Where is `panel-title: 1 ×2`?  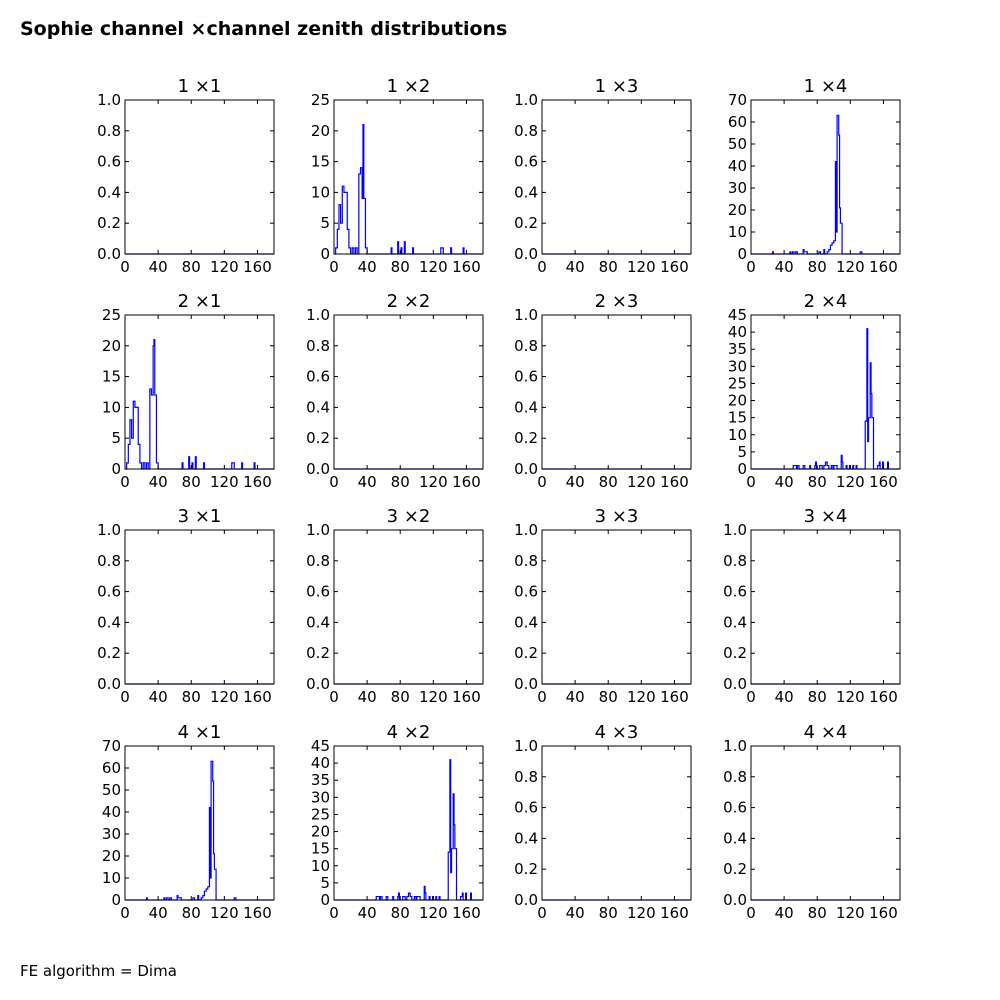
panel-title: 1 ×2 is located at coordinates (409, 86).